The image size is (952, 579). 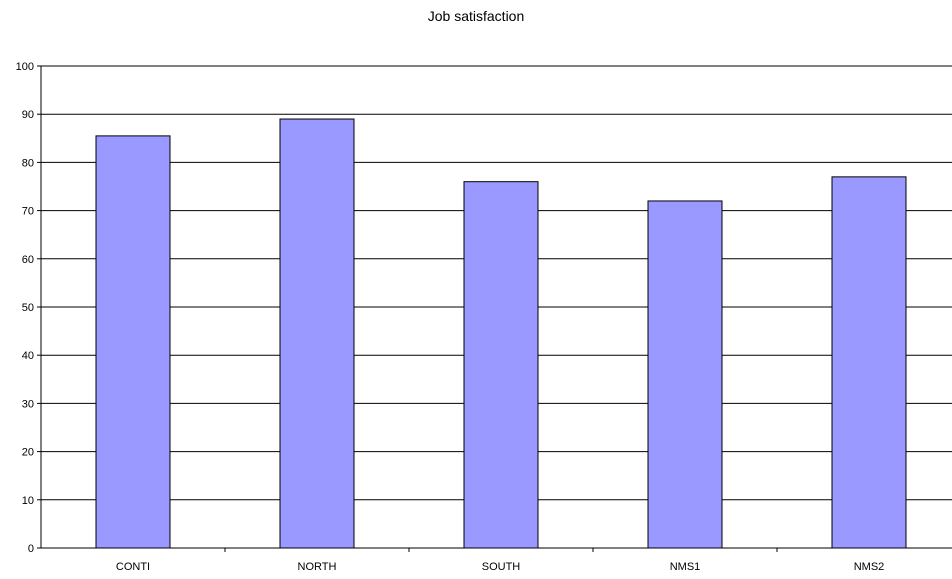 I want to click on bar-conti, so click(x=133, y=342).